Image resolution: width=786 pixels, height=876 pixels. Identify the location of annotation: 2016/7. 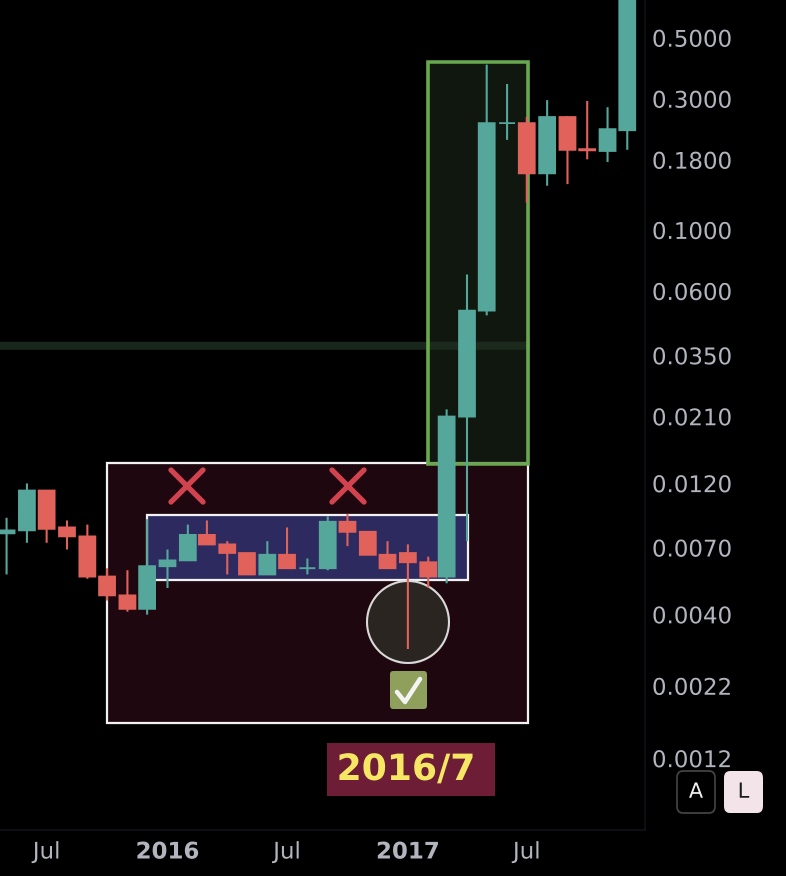
(406, 768).